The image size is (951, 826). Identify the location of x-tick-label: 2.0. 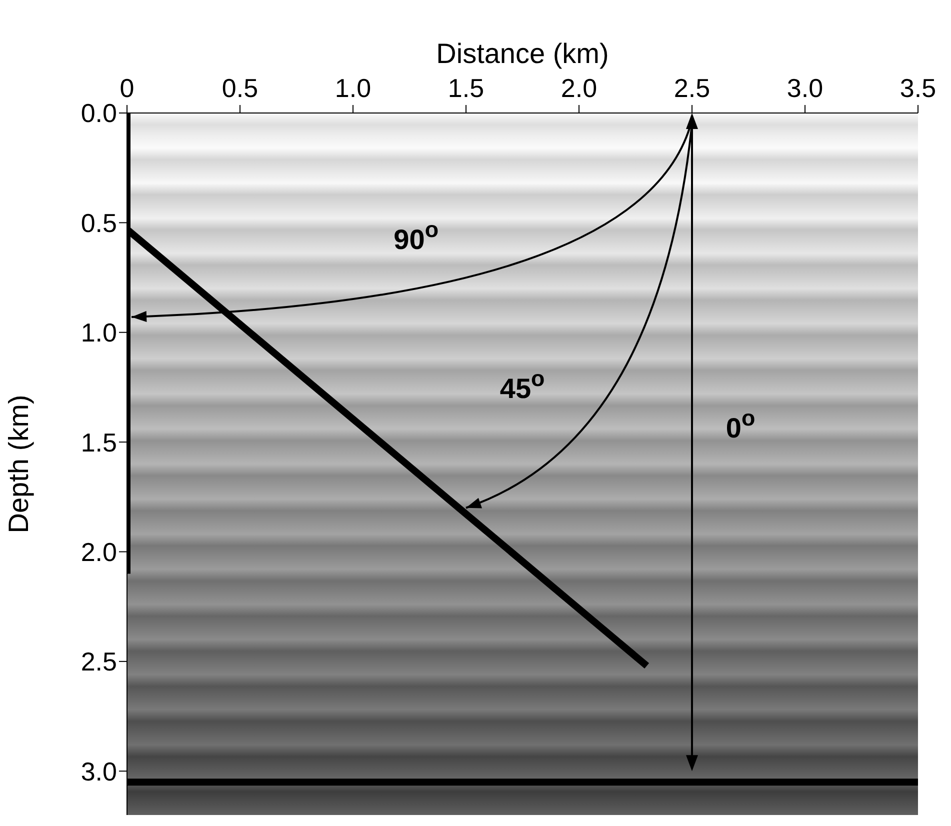
(579, 88).